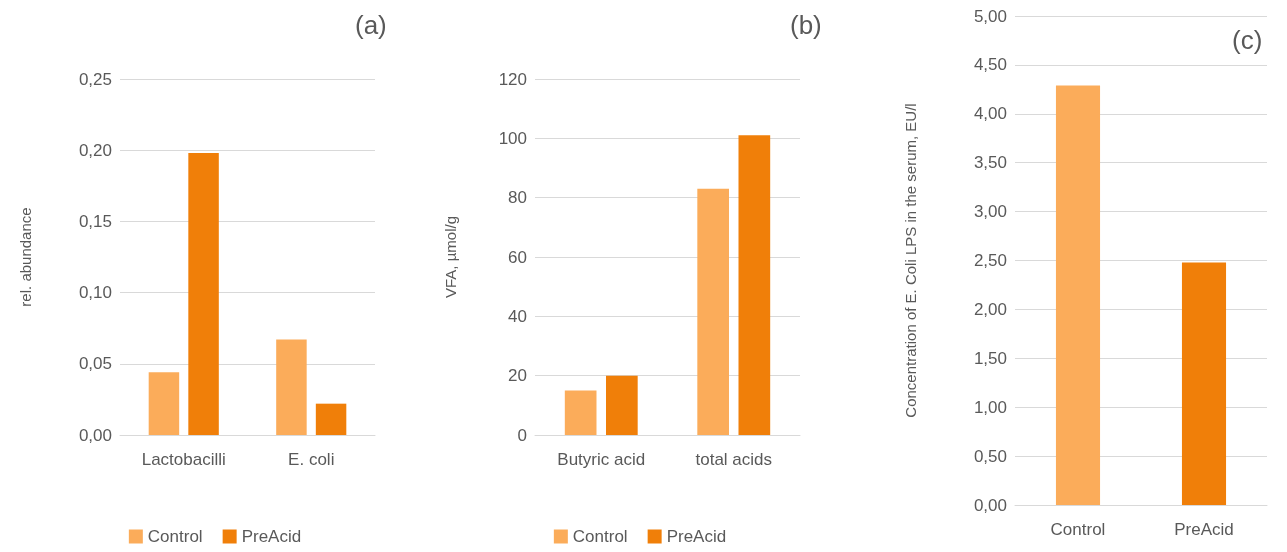 The height and width of the screenshot is (552, 1287). Describe the element at coordinates (95, 150) in the screenshot. I see `y-tick-label: 0,20` at that location.